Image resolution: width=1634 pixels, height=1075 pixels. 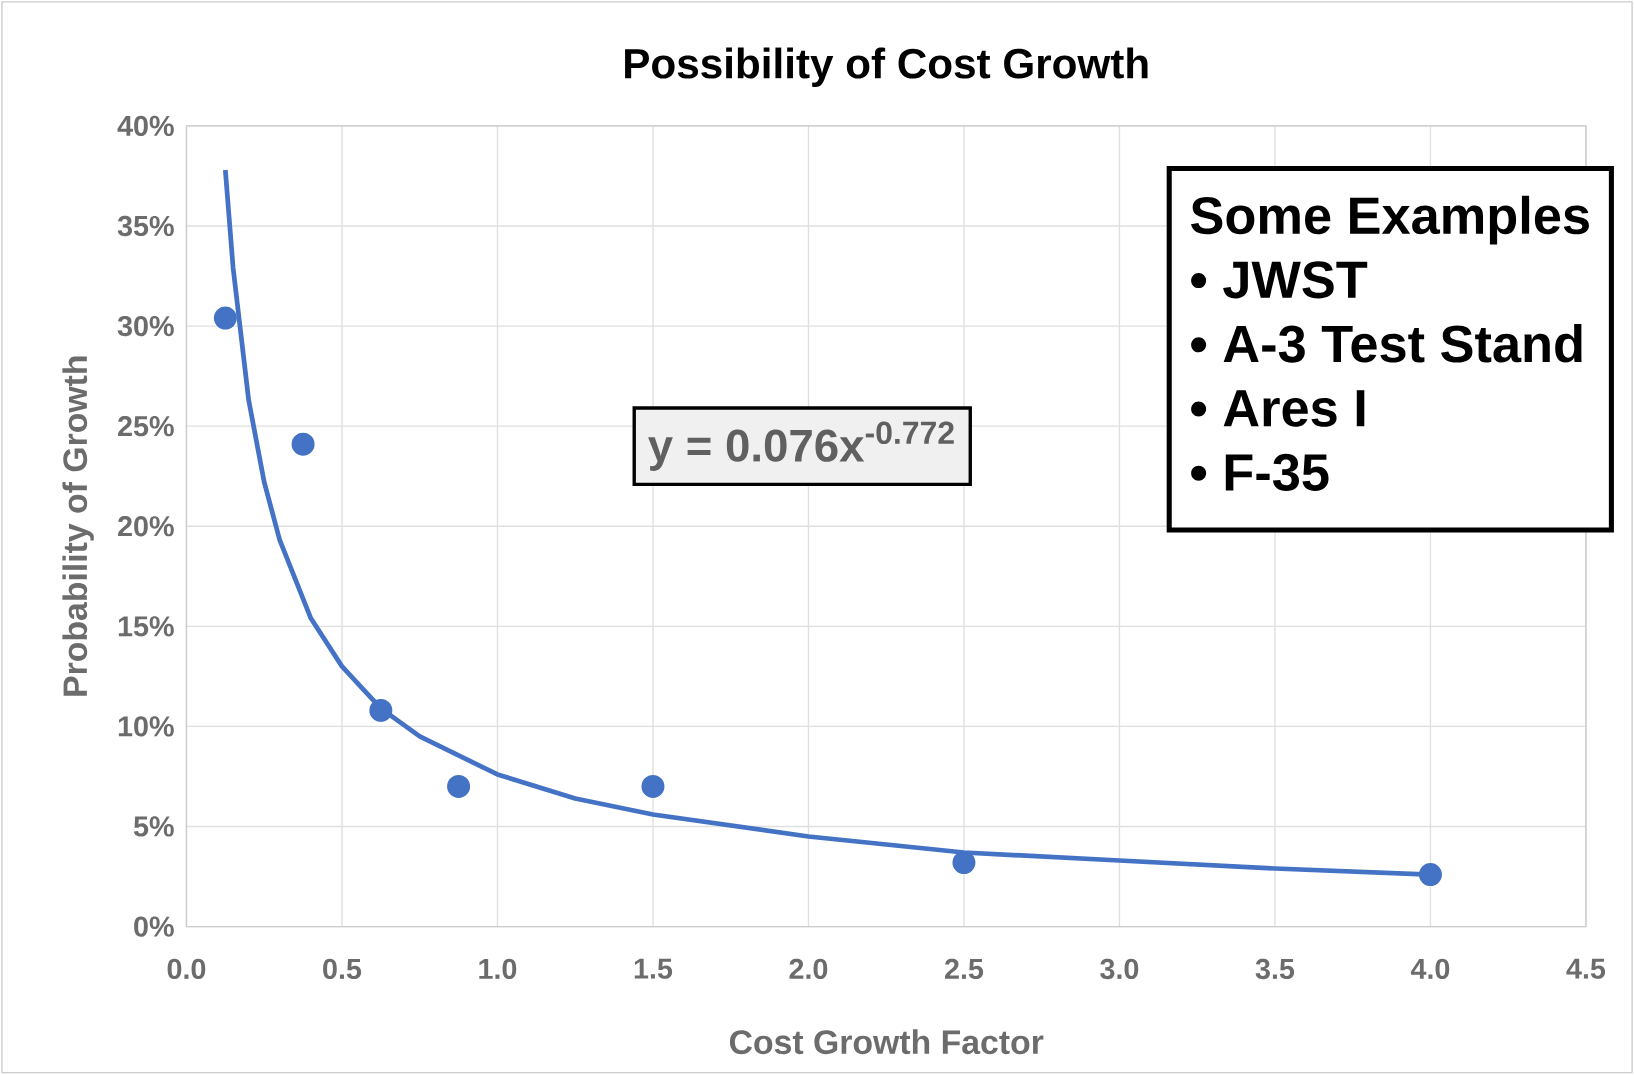 I want to click on x-tick-label: 1.5, so click(x=653, y=968).